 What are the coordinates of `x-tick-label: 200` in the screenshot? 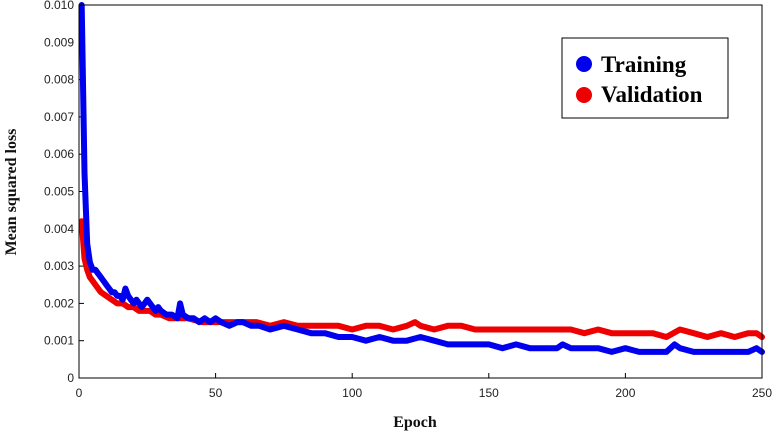 It's located at (625, 393).